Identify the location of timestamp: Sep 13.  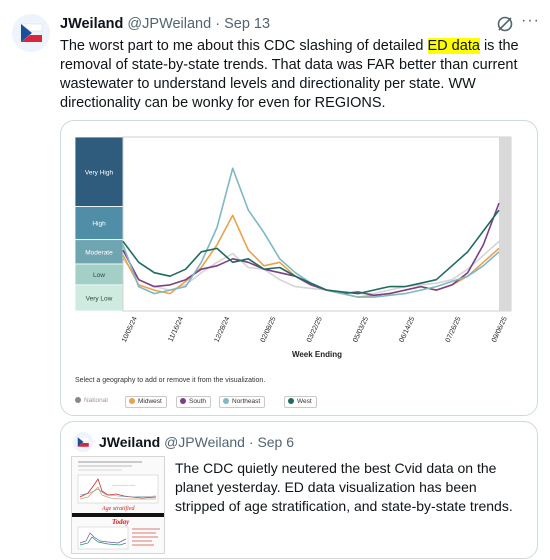
(247, 24).